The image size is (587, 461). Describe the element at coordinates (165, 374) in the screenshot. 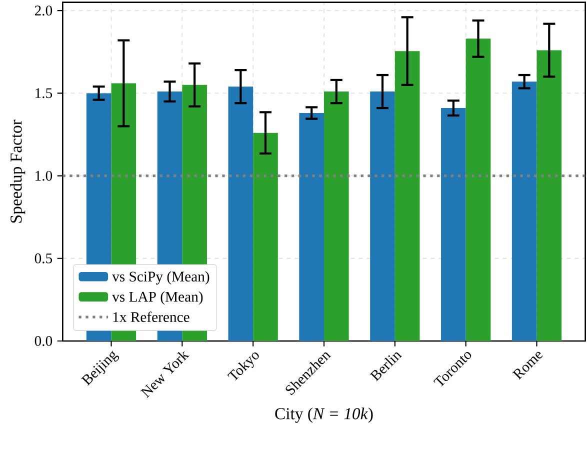

I see `x-tick-label: New York` at that location.